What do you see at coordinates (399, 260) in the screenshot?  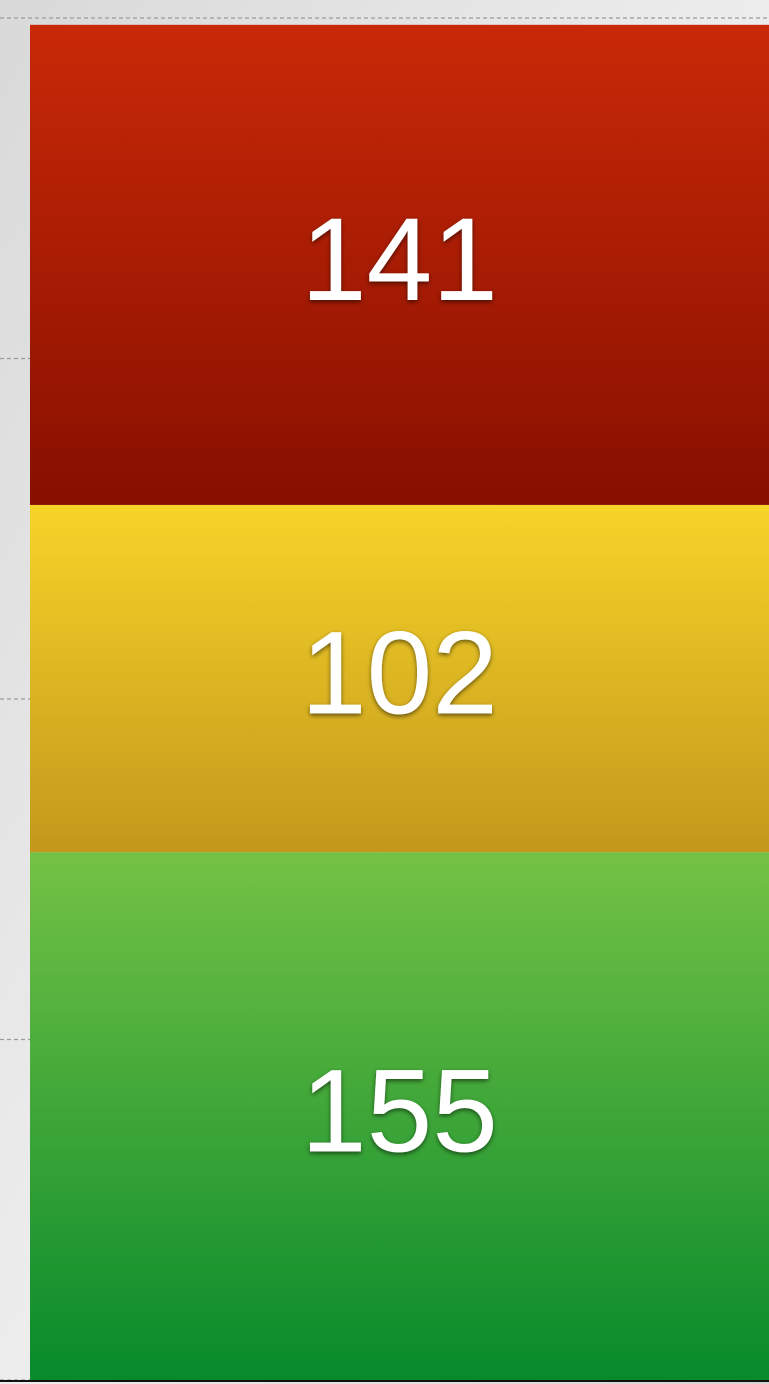 I see `value-label: 141` at bounding box center [399, 260].